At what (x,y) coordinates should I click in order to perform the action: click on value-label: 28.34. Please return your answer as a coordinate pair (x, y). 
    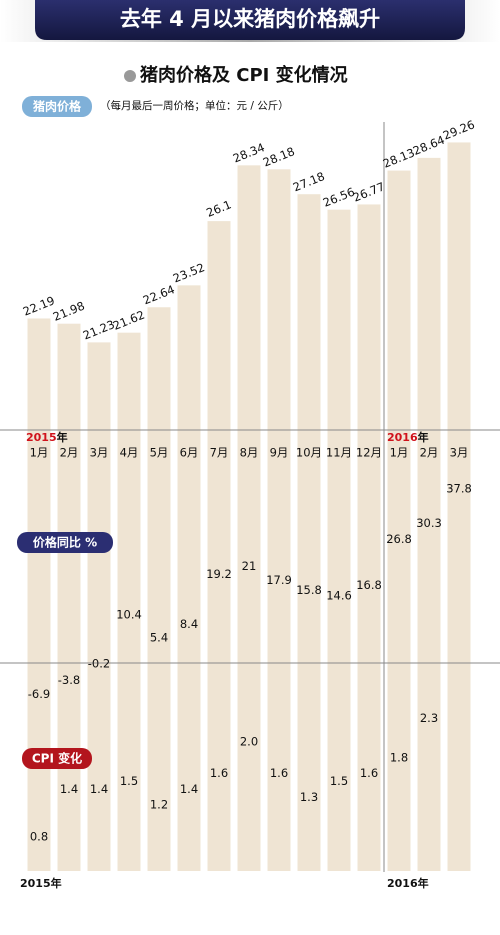
    Looking at the image, I should click on (249, 152).